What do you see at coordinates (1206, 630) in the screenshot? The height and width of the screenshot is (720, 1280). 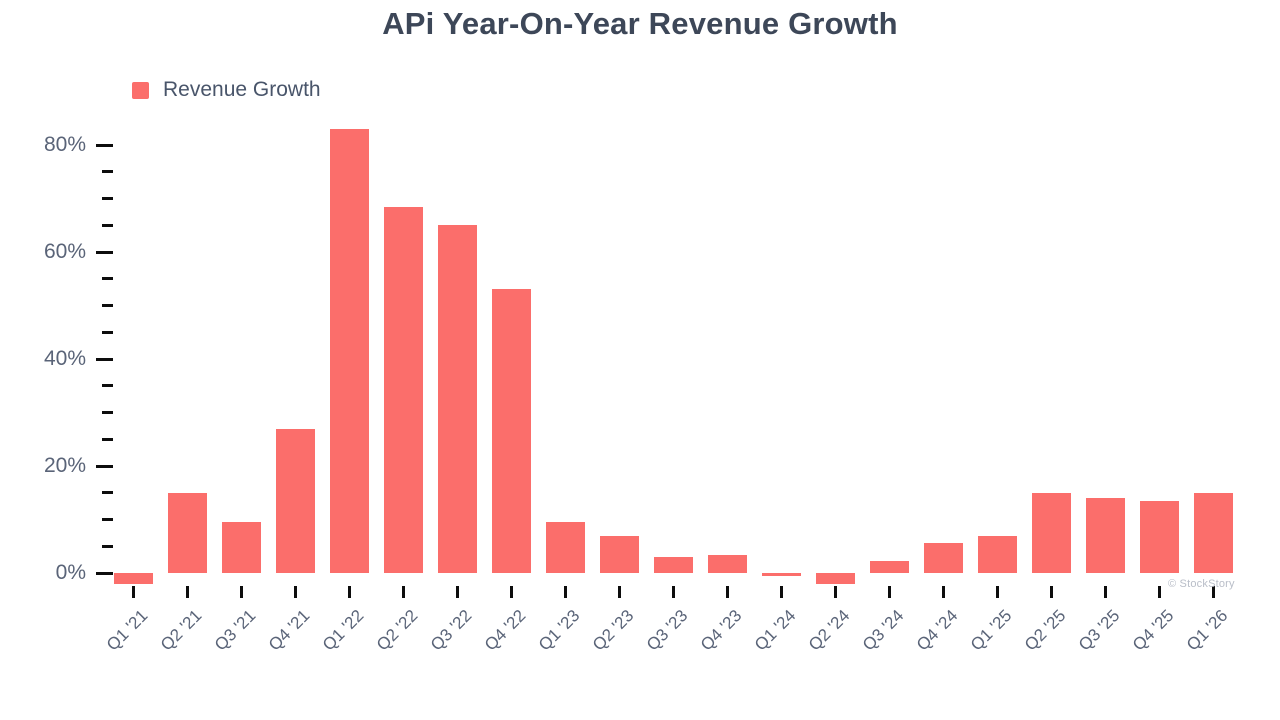 I see `x-axis-tick-label: Q1 '26` at bounding box center [1206, 630].